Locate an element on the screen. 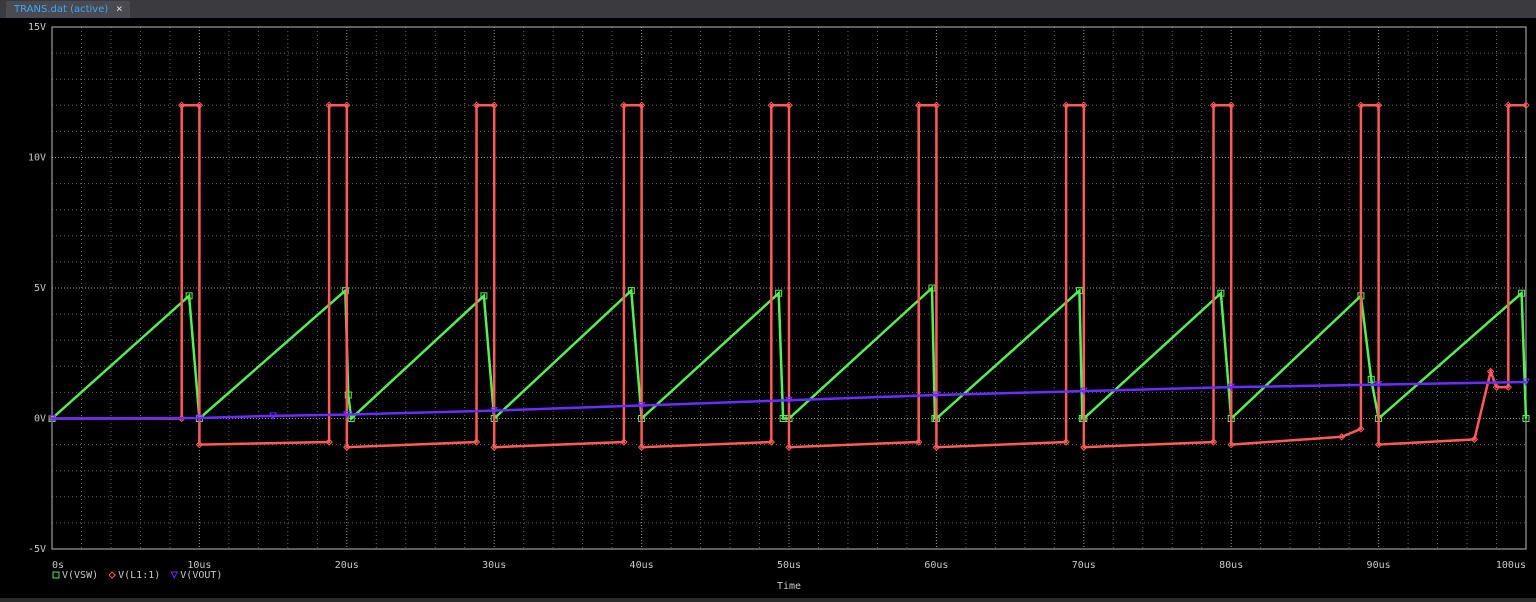  legend-label: V(L1:1) is located at coordinates (139, 575).